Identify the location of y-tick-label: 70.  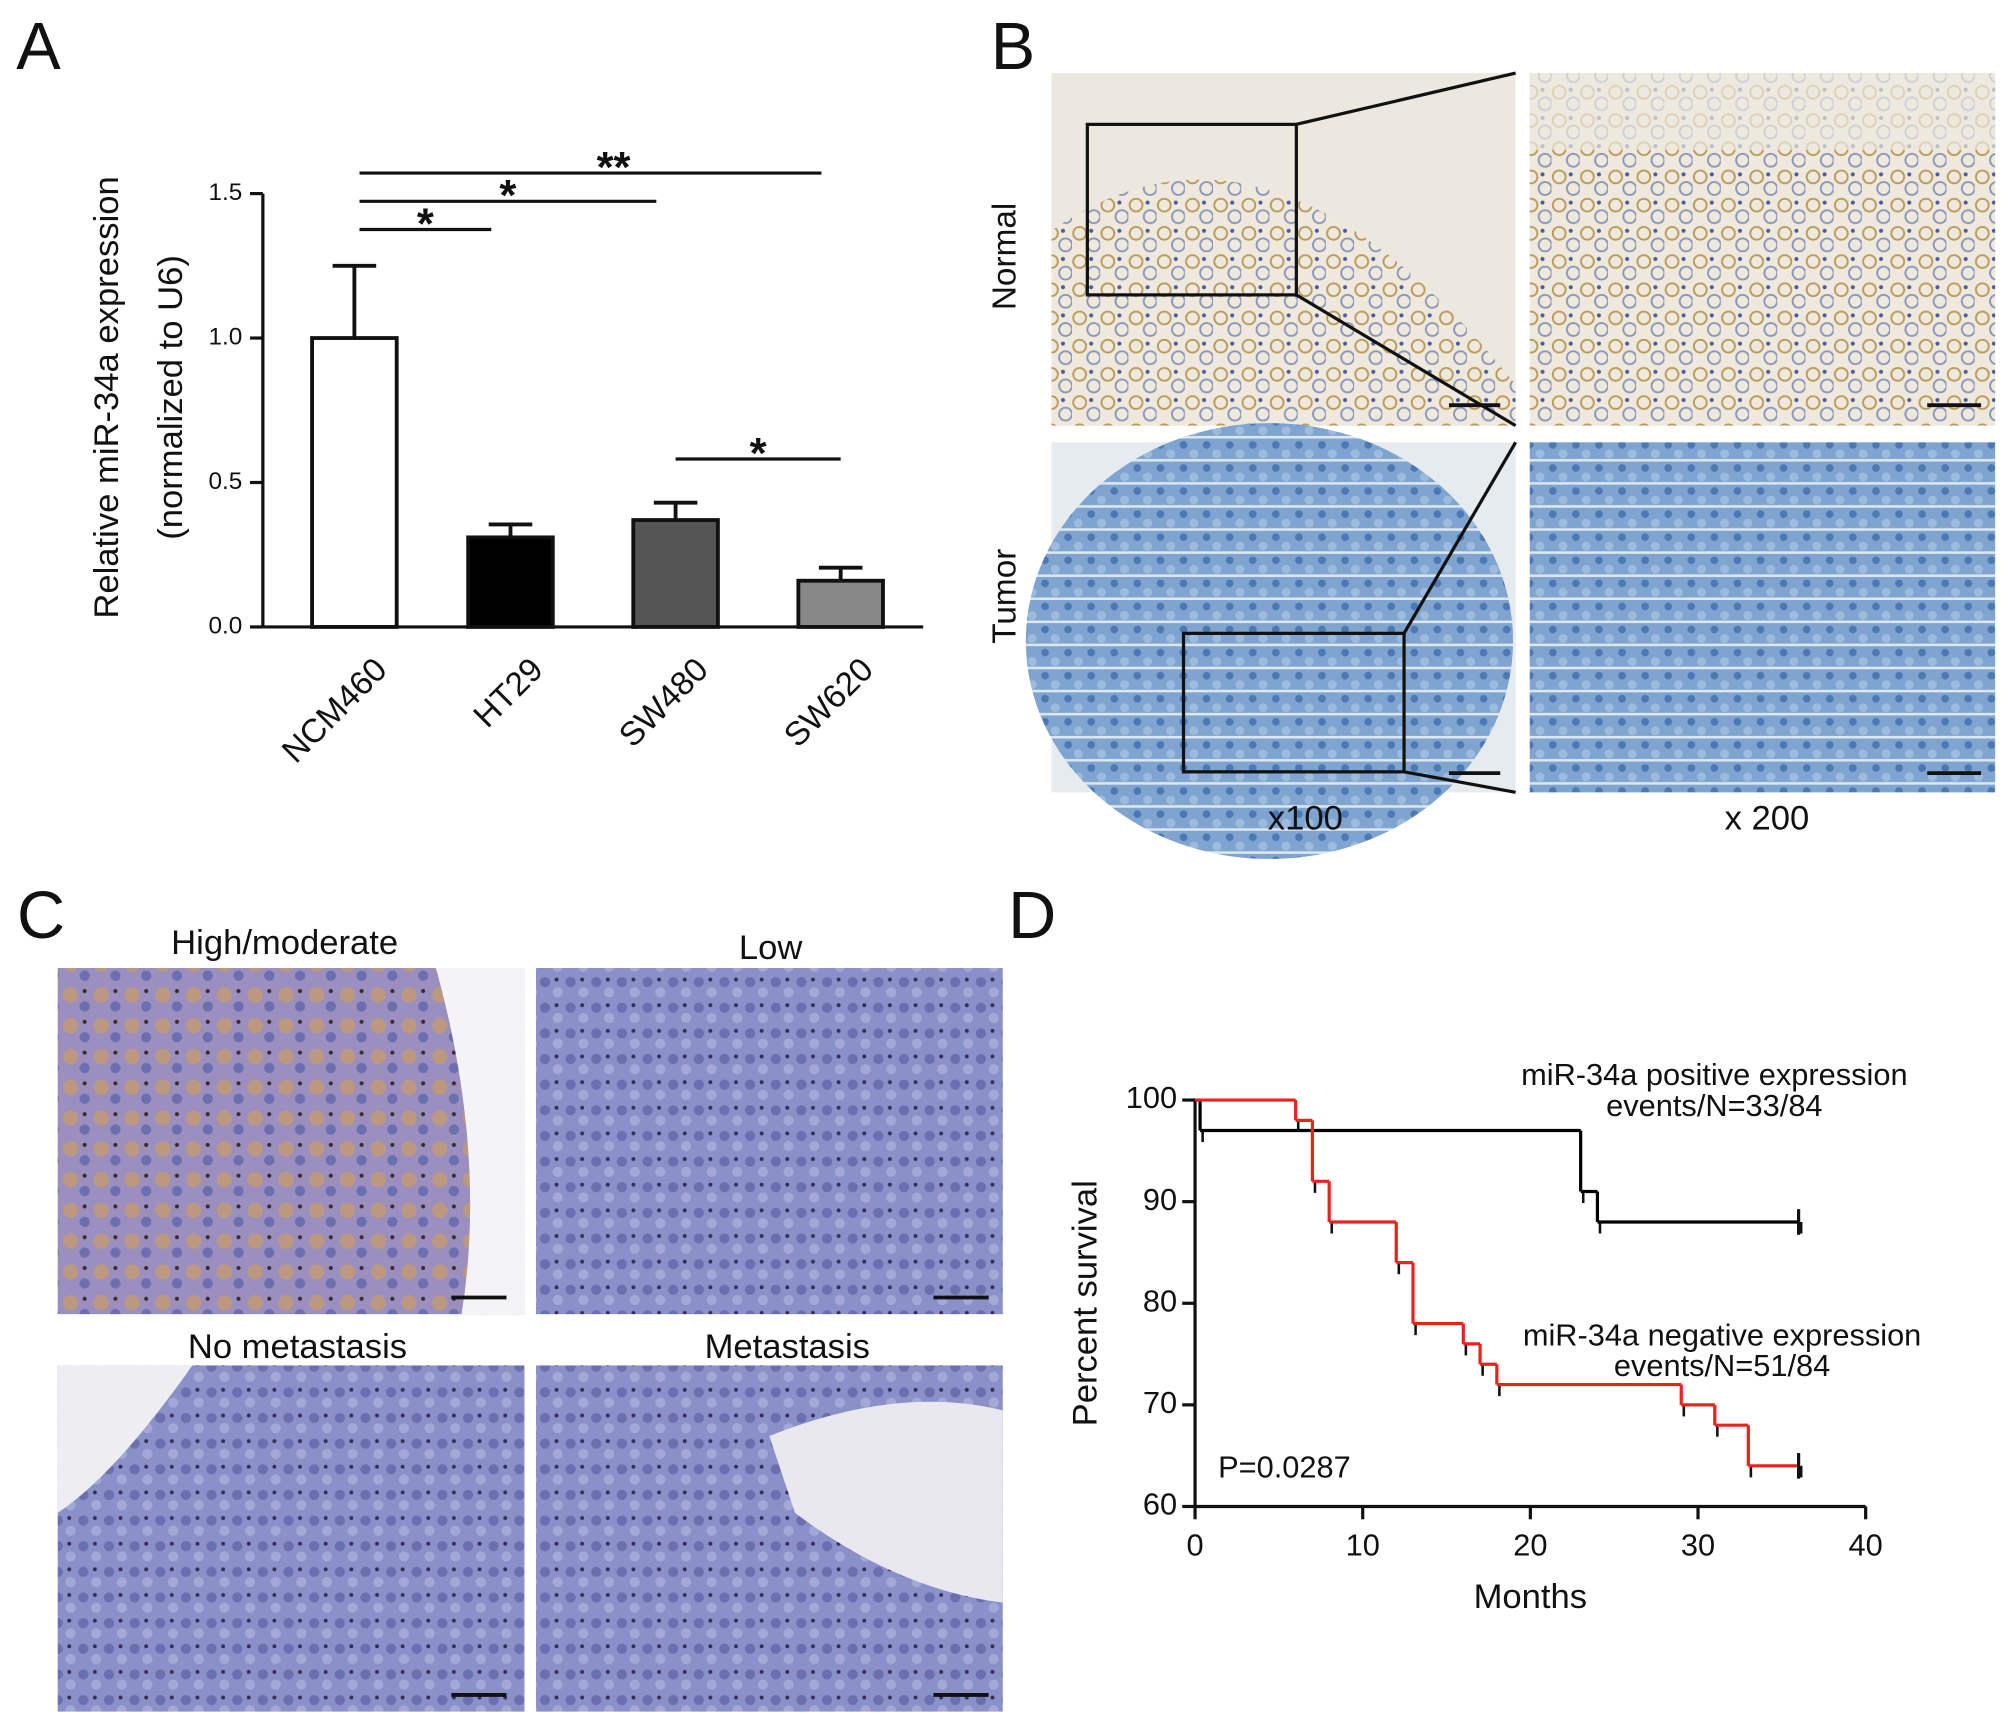
(1160, 1402).